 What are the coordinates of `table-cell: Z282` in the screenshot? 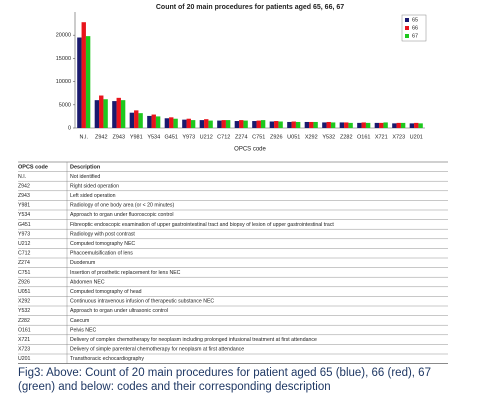 It's located at (24, 321).